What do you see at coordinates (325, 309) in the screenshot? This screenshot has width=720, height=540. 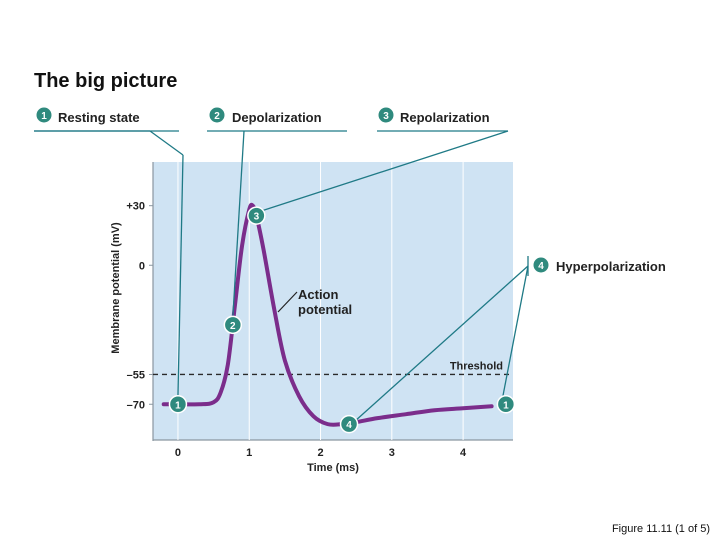 I see `action-potential-label-line2: potential` at bounding box center [325, 309].